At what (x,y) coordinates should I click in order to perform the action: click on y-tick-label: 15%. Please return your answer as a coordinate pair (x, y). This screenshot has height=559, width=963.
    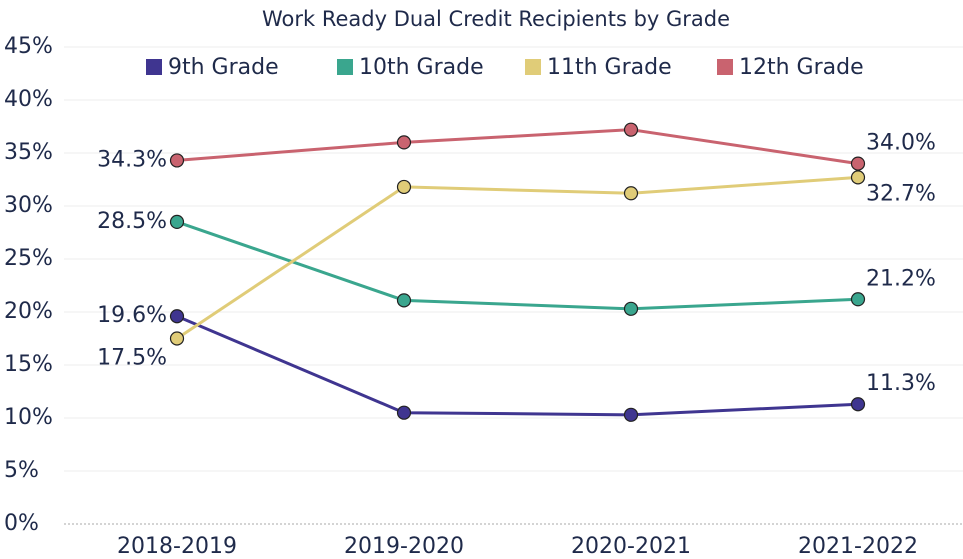
    Looking at the image, I should click on (28, 364).